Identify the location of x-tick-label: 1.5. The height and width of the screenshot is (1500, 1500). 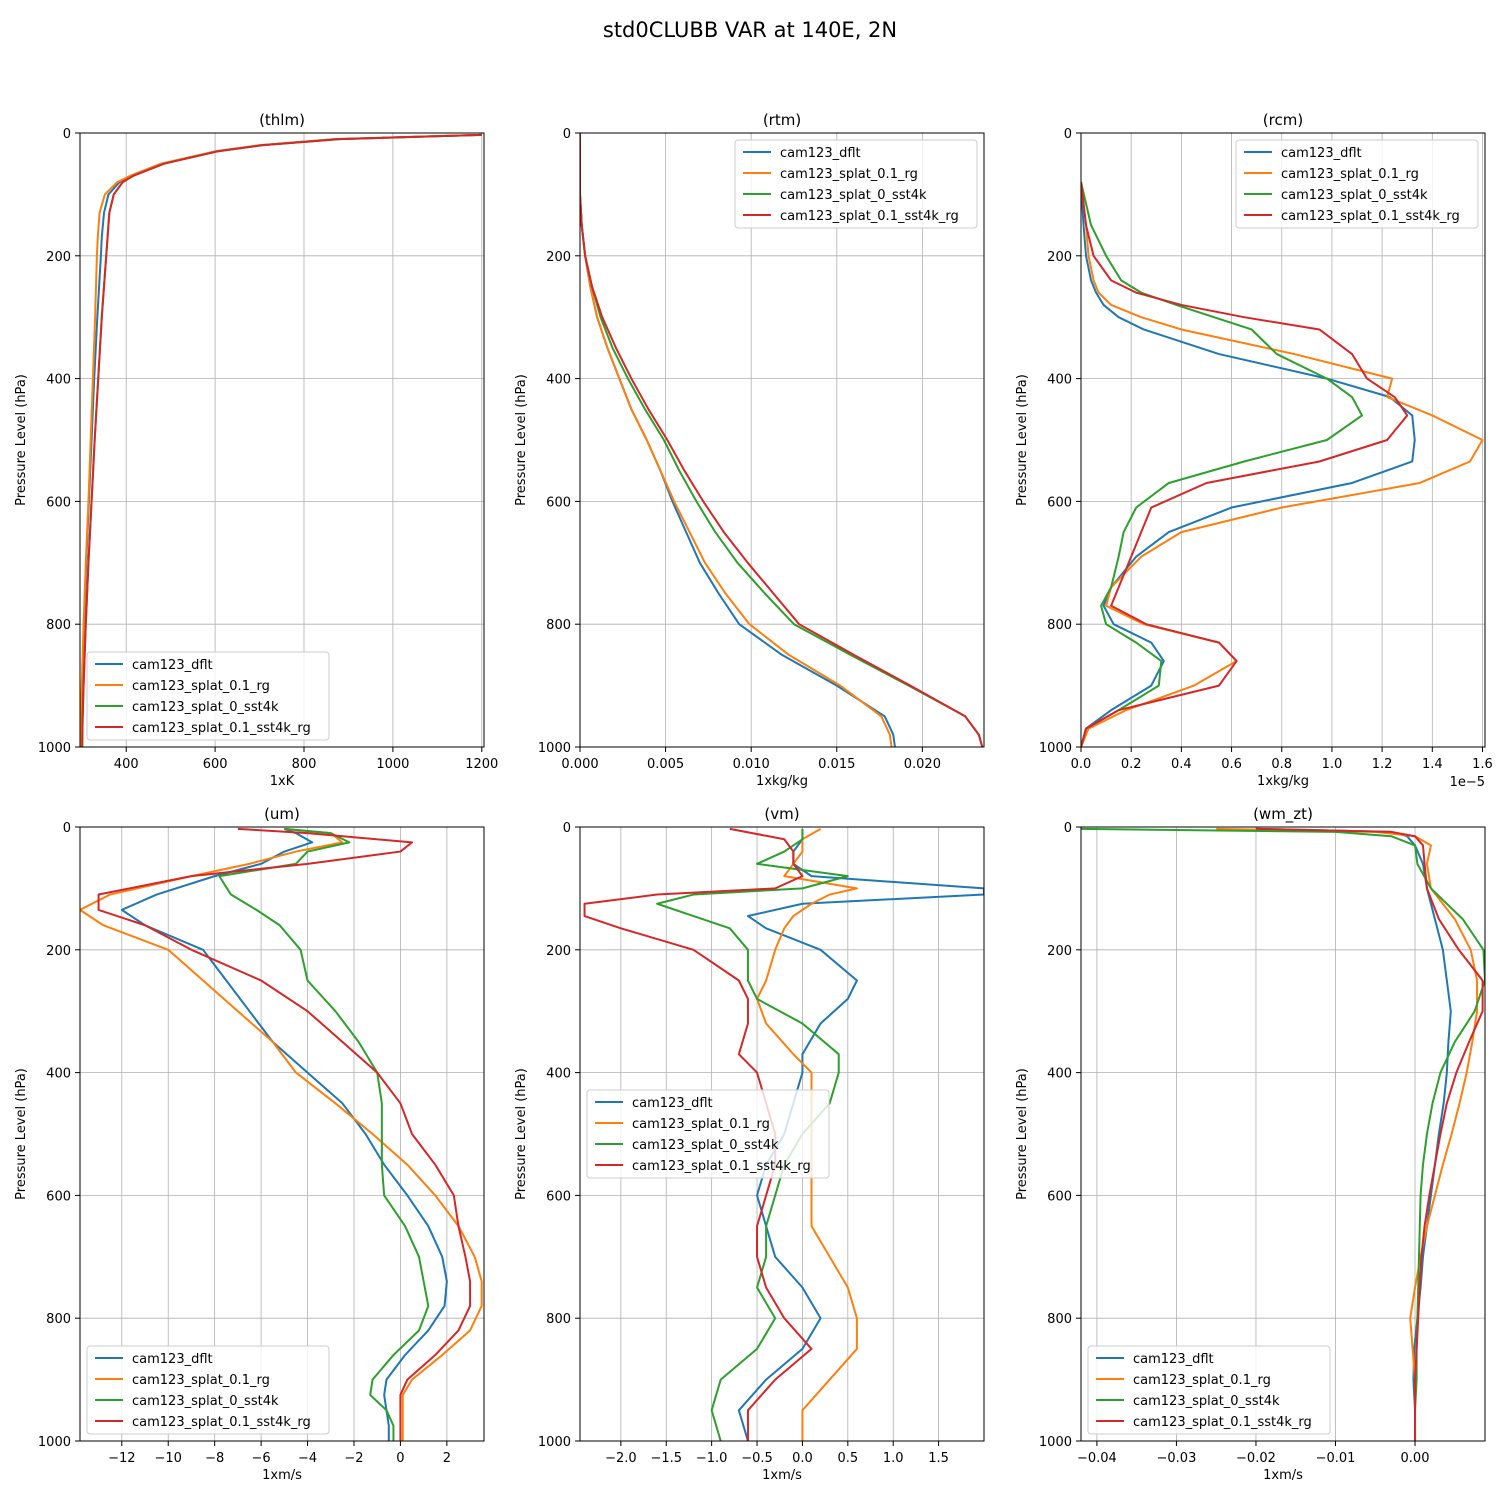
(938, 1458).